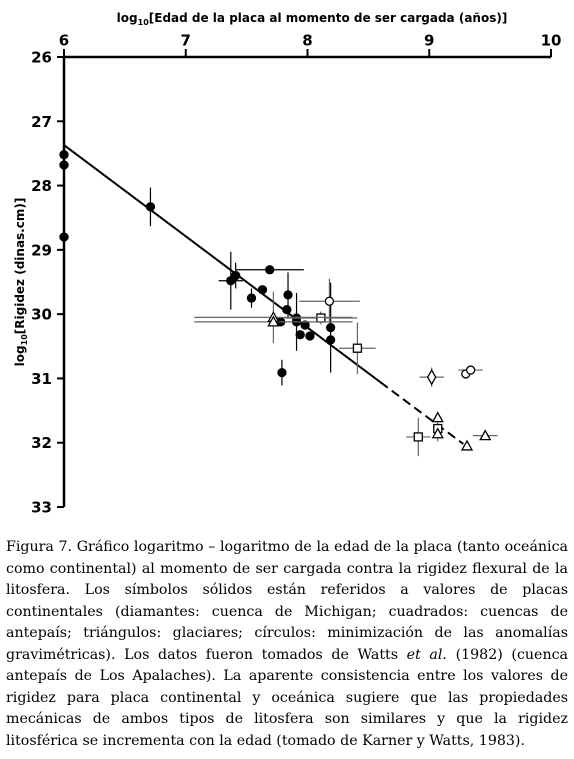 The width and height of the screenshot is (574, 759). I want to click on x-tick-label: 10, so click(551, 41).